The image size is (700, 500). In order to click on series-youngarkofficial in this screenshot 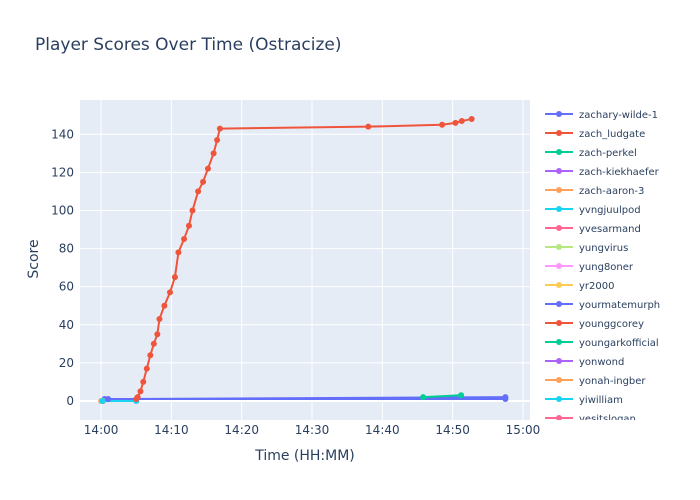, I will do `click(442, 396)`.